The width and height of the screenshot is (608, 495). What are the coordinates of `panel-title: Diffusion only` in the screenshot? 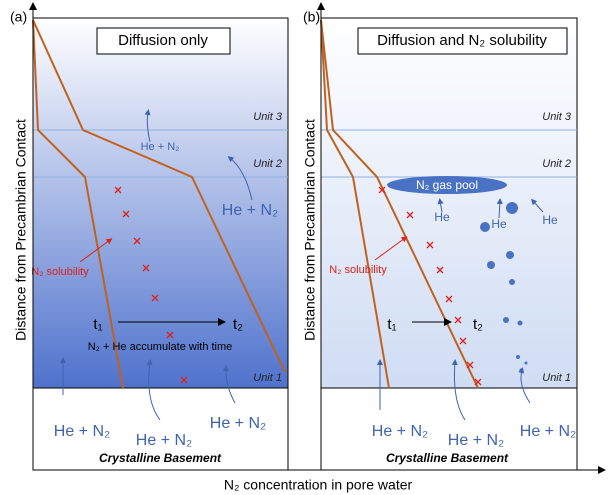 It's located at (163, 40).